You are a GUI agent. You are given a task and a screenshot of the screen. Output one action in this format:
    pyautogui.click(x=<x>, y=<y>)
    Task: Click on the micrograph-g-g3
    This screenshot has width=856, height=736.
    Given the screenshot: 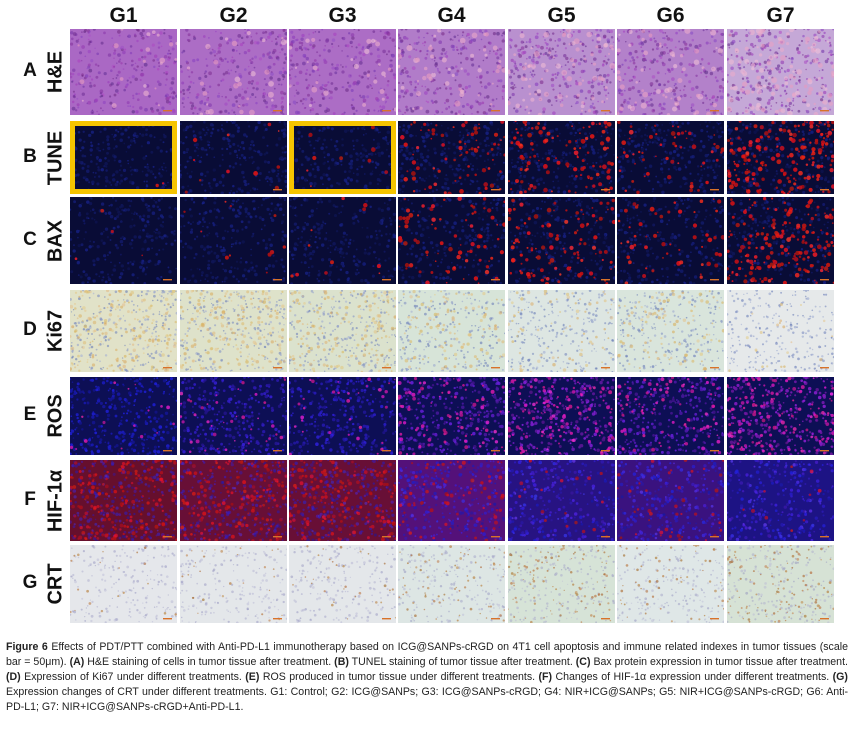 What is the action you would take?
    pyautogui.click(x=342, y=584)
    